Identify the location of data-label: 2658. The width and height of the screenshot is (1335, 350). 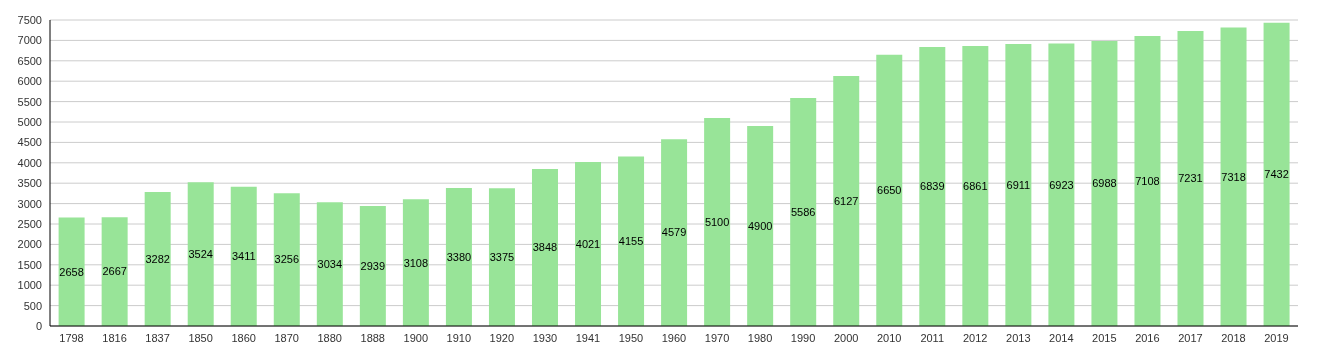
(71, 271).